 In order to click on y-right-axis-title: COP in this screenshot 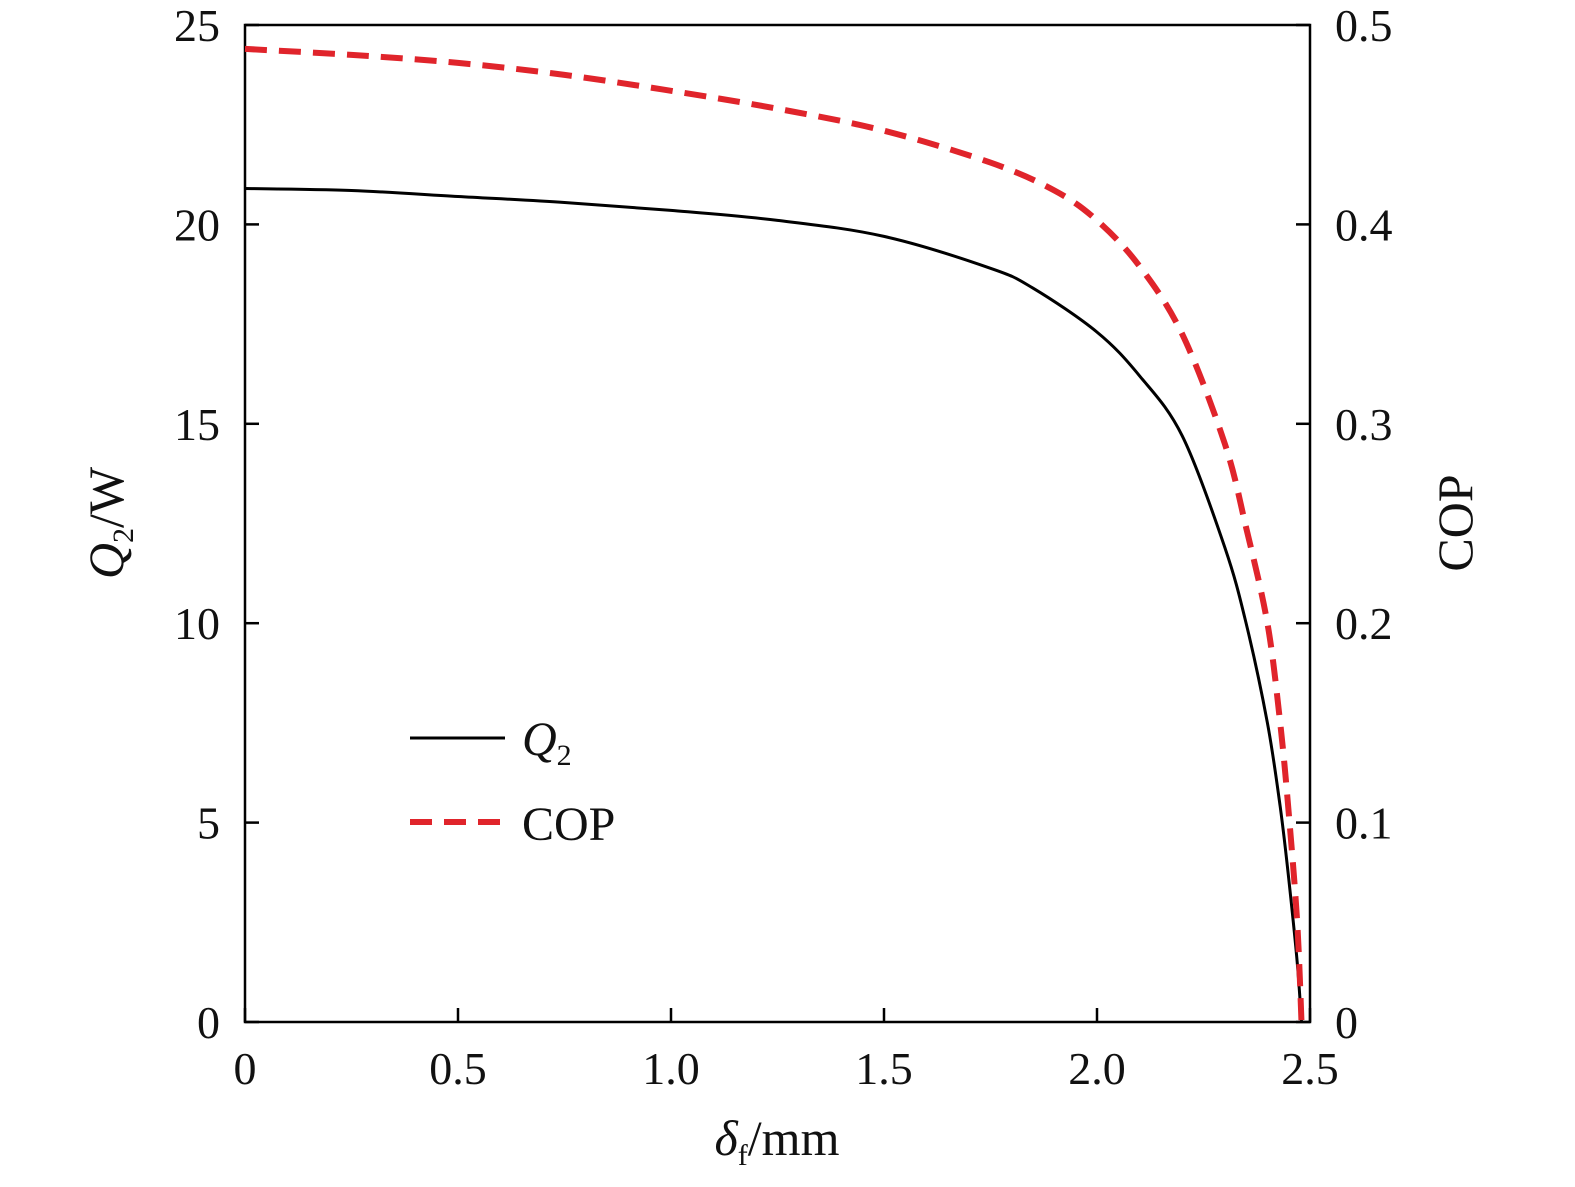, I will do `click(1455, 522)`.